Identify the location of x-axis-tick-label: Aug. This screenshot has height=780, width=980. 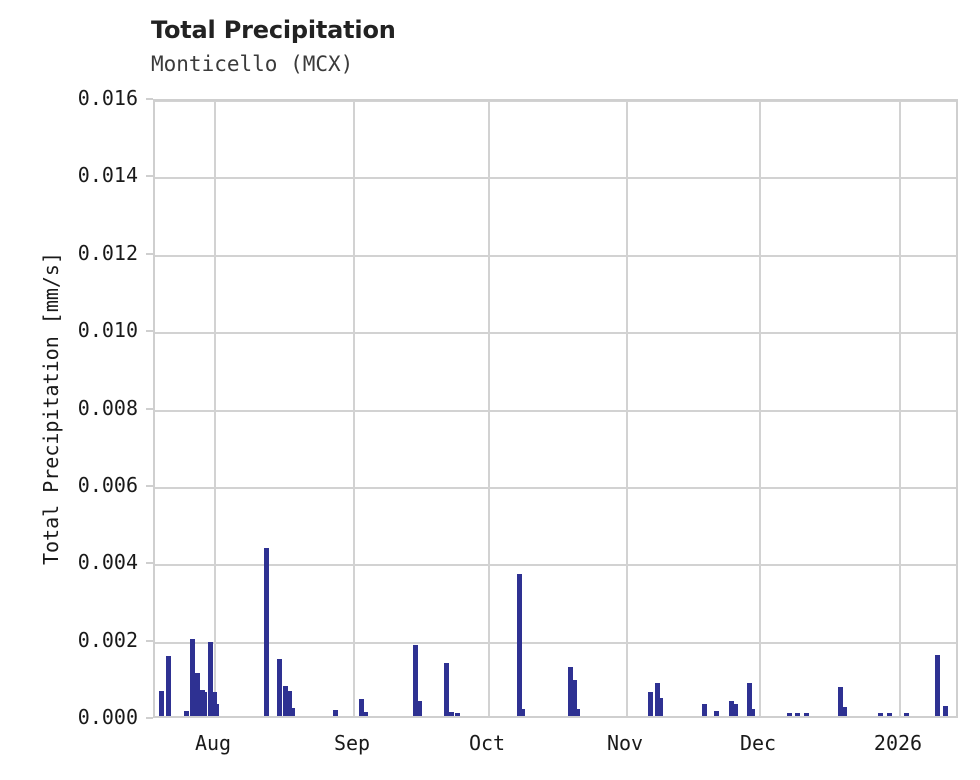
(213, 743).